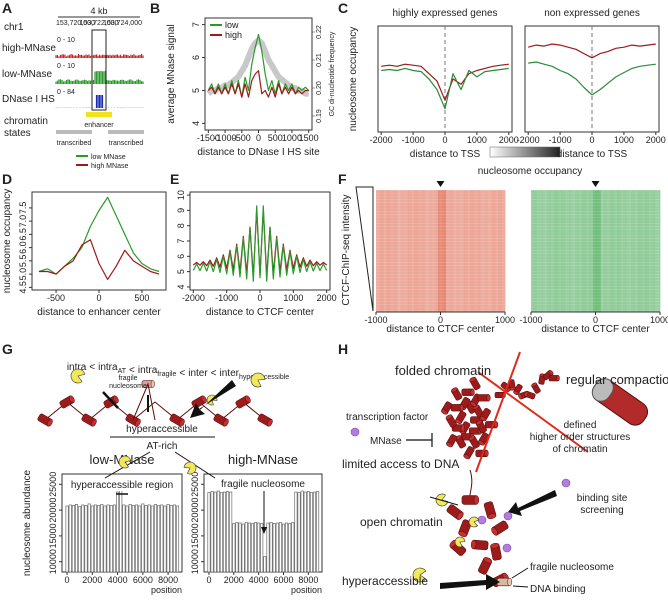 The image size is (668, 600). What do you see at coordinates (319, 88) in the screenshot?
I see `y2-tick-label: 0.20` at bounding box center [319, 88].